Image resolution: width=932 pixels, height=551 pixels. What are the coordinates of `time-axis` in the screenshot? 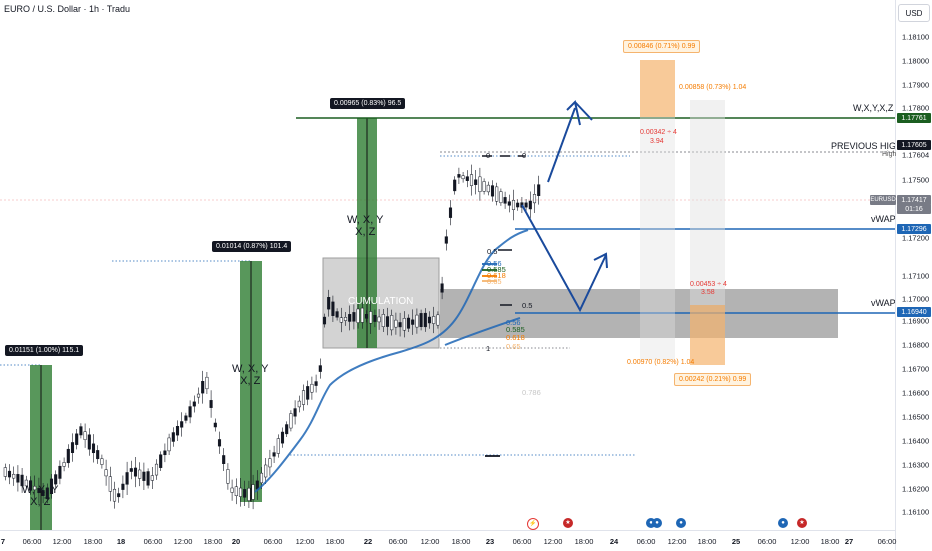 It's located at (447, 540).